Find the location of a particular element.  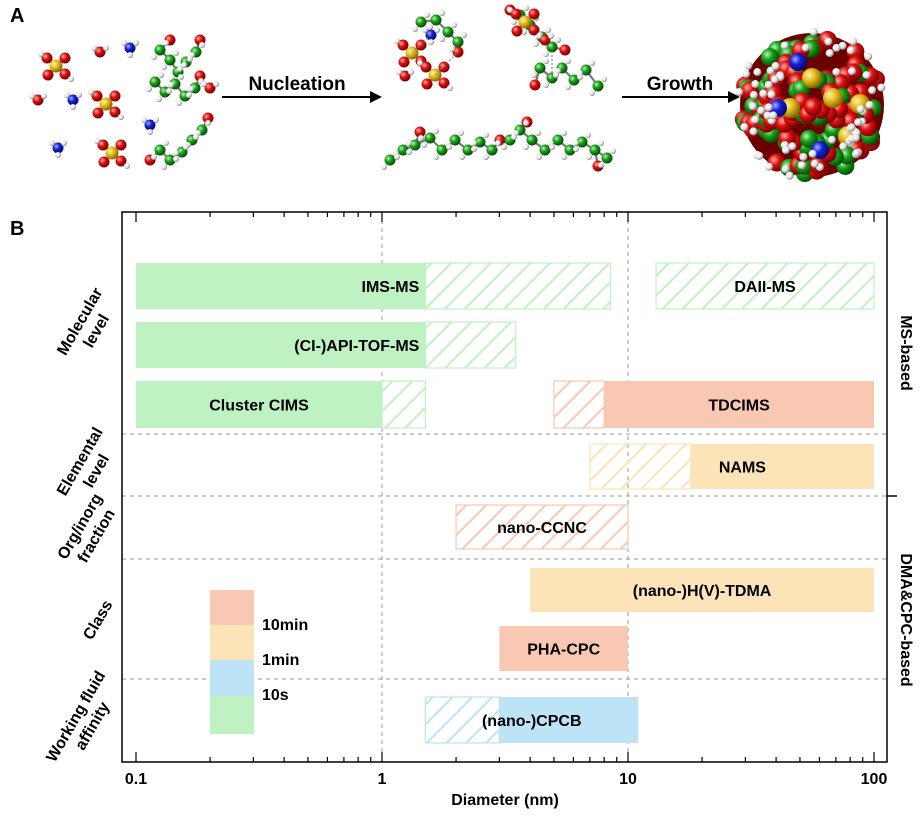

x-tick-label: 1 is located at coordinates (382, 779).